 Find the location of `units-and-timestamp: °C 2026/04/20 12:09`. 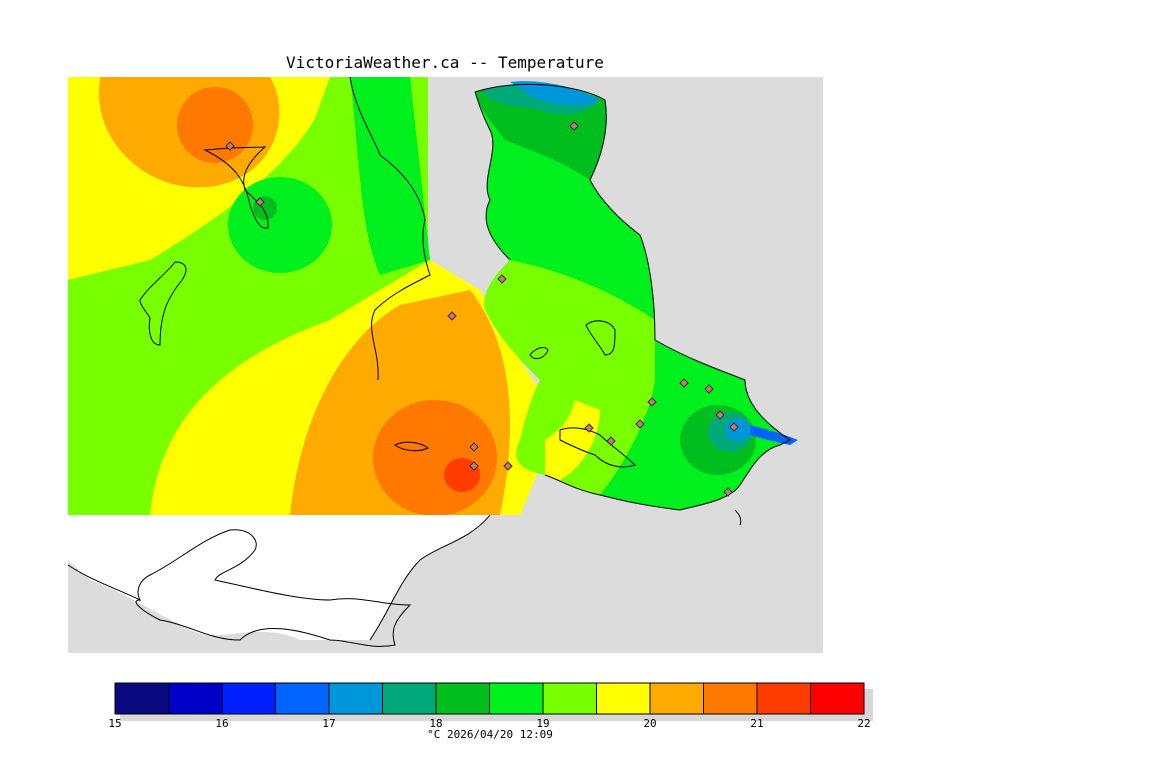

units-and-timestamp: °C 2026/04/20 12:09 is located at coordinates (490, 734).